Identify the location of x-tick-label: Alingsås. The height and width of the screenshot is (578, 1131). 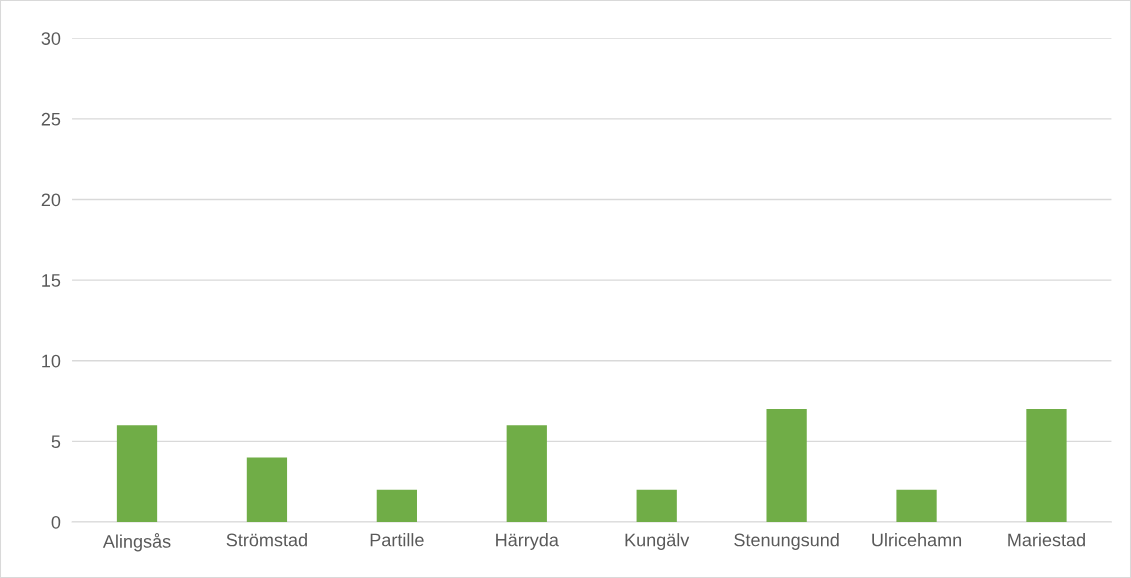
(136, 542).